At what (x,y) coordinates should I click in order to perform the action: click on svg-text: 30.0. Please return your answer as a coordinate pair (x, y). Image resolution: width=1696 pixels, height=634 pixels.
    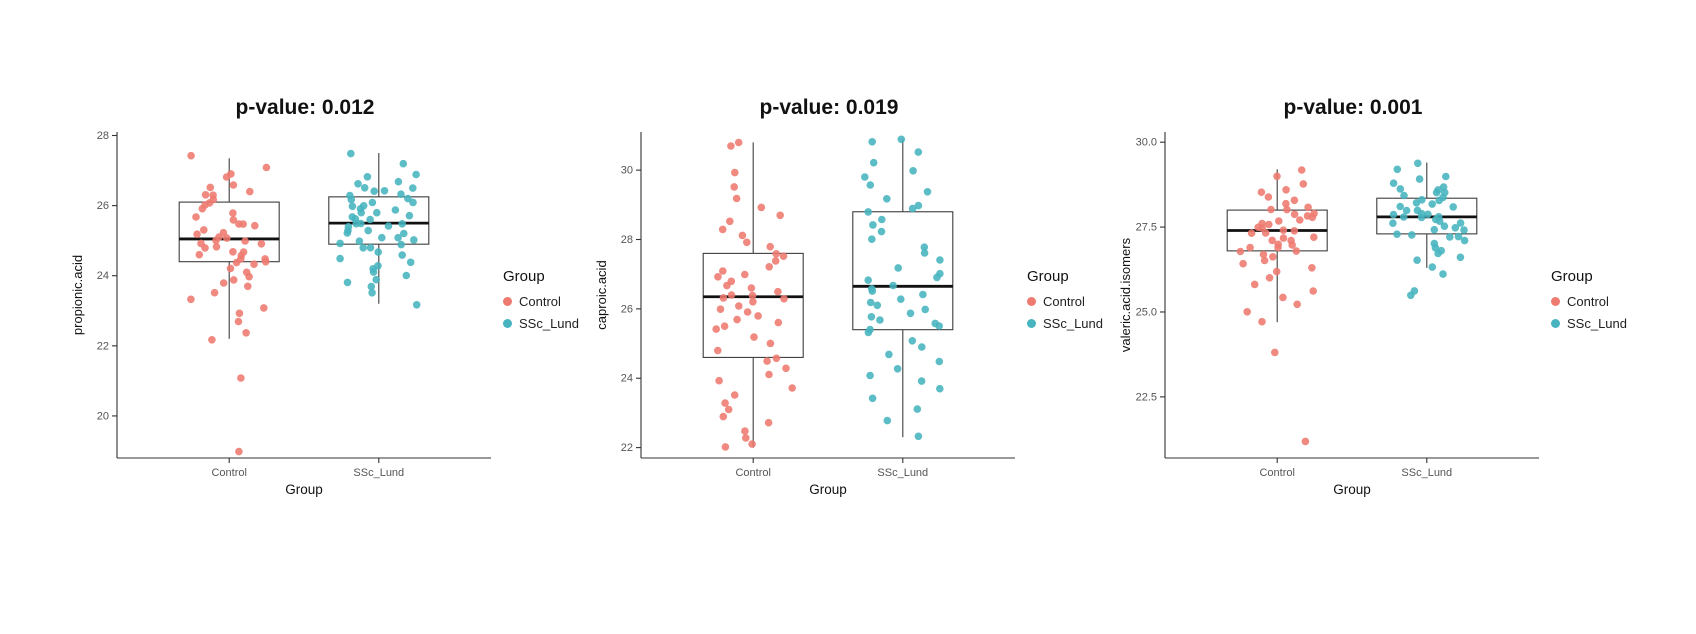
    Looking at the image, I should click on (1146, 143).